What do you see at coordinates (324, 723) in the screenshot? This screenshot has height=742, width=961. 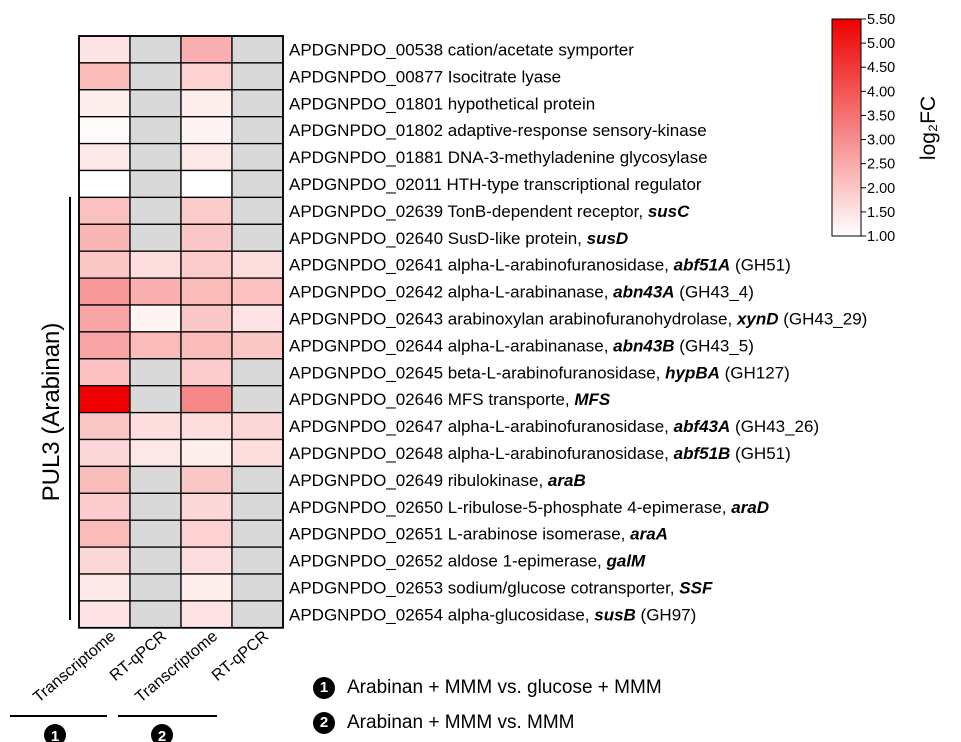 I see `group-2-legend-marker: 2` at bounding box center [324, 723].